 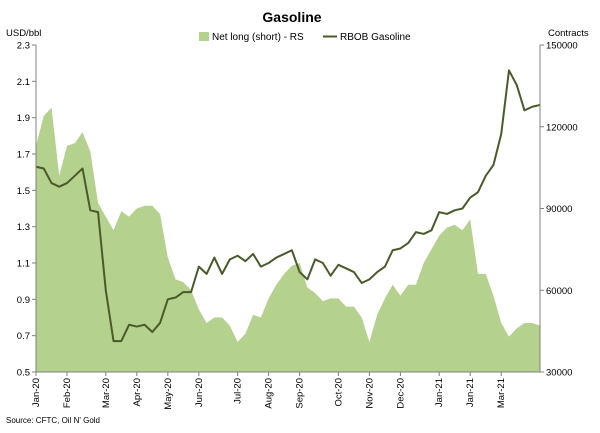 What do you see at coordinates (559, 291) in the screenshot?
I see `right-tick-label: 60000` at bounding box center [559, 291].